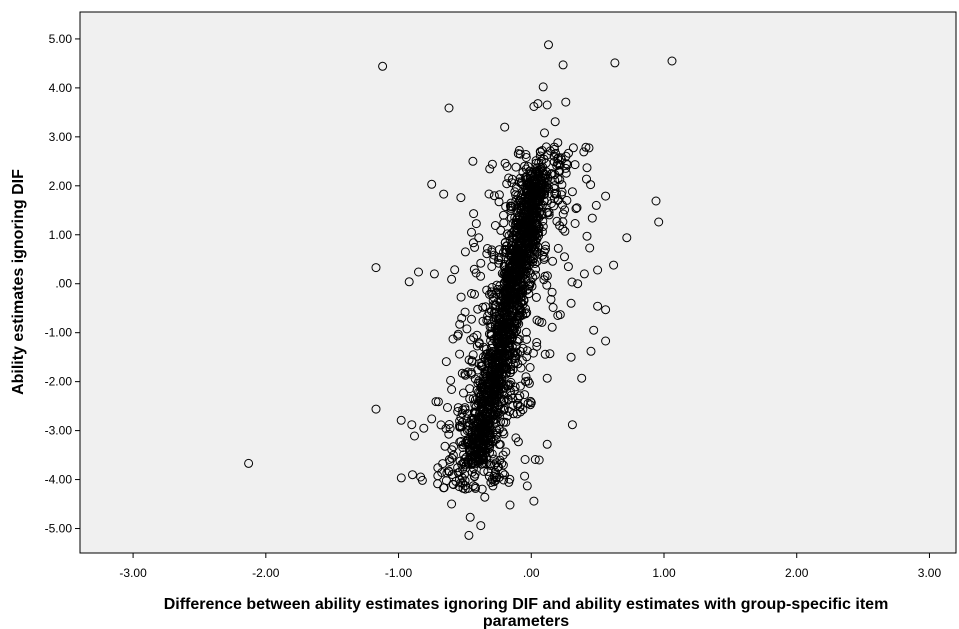 This screenshot has width=959, height=629. I want to click on y-tick-label: 3.00, so click(61, 137).